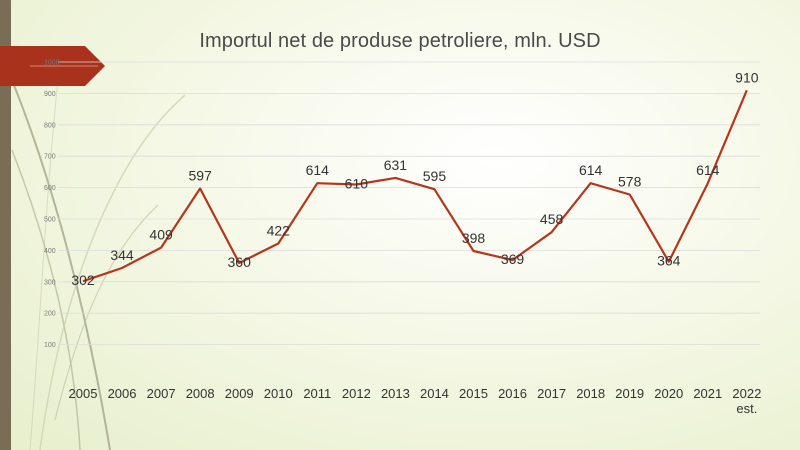 The width and height of the screenshot is (800, 450). What do you see at coordinates (473, 393) in the screenshot?
I see `x-tick-label: 2015` at bounding box center [473, 393].